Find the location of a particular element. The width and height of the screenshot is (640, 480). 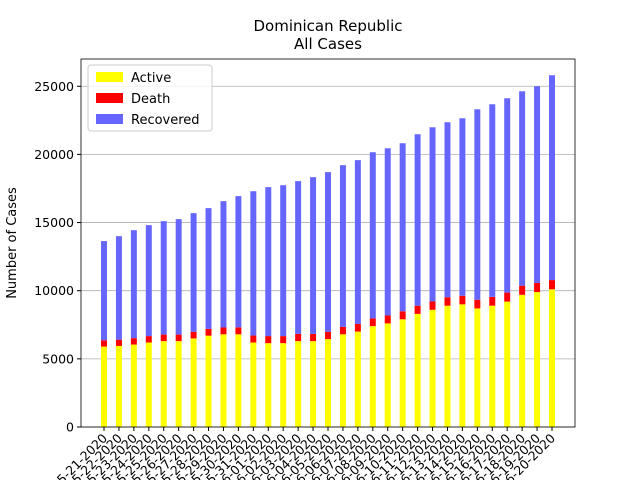

y-tick-label: 25000 is located at coordinates (54, 86).